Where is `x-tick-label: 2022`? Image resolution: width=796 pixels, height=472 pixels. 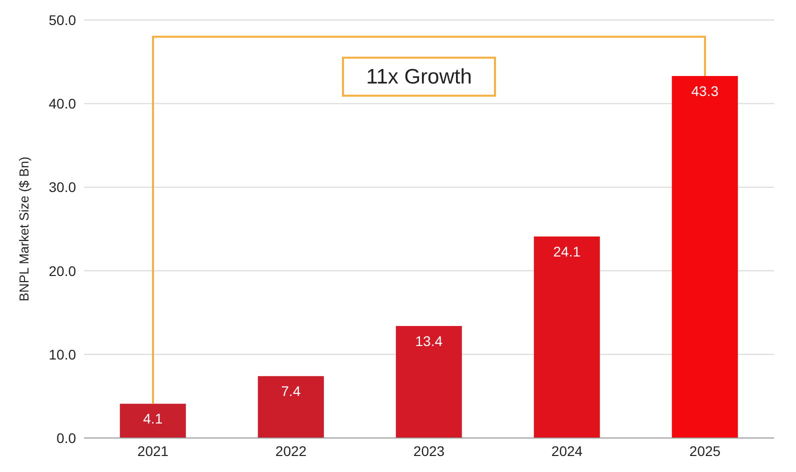 x-tick-label: 2022 is located at coordinates (291, 450).